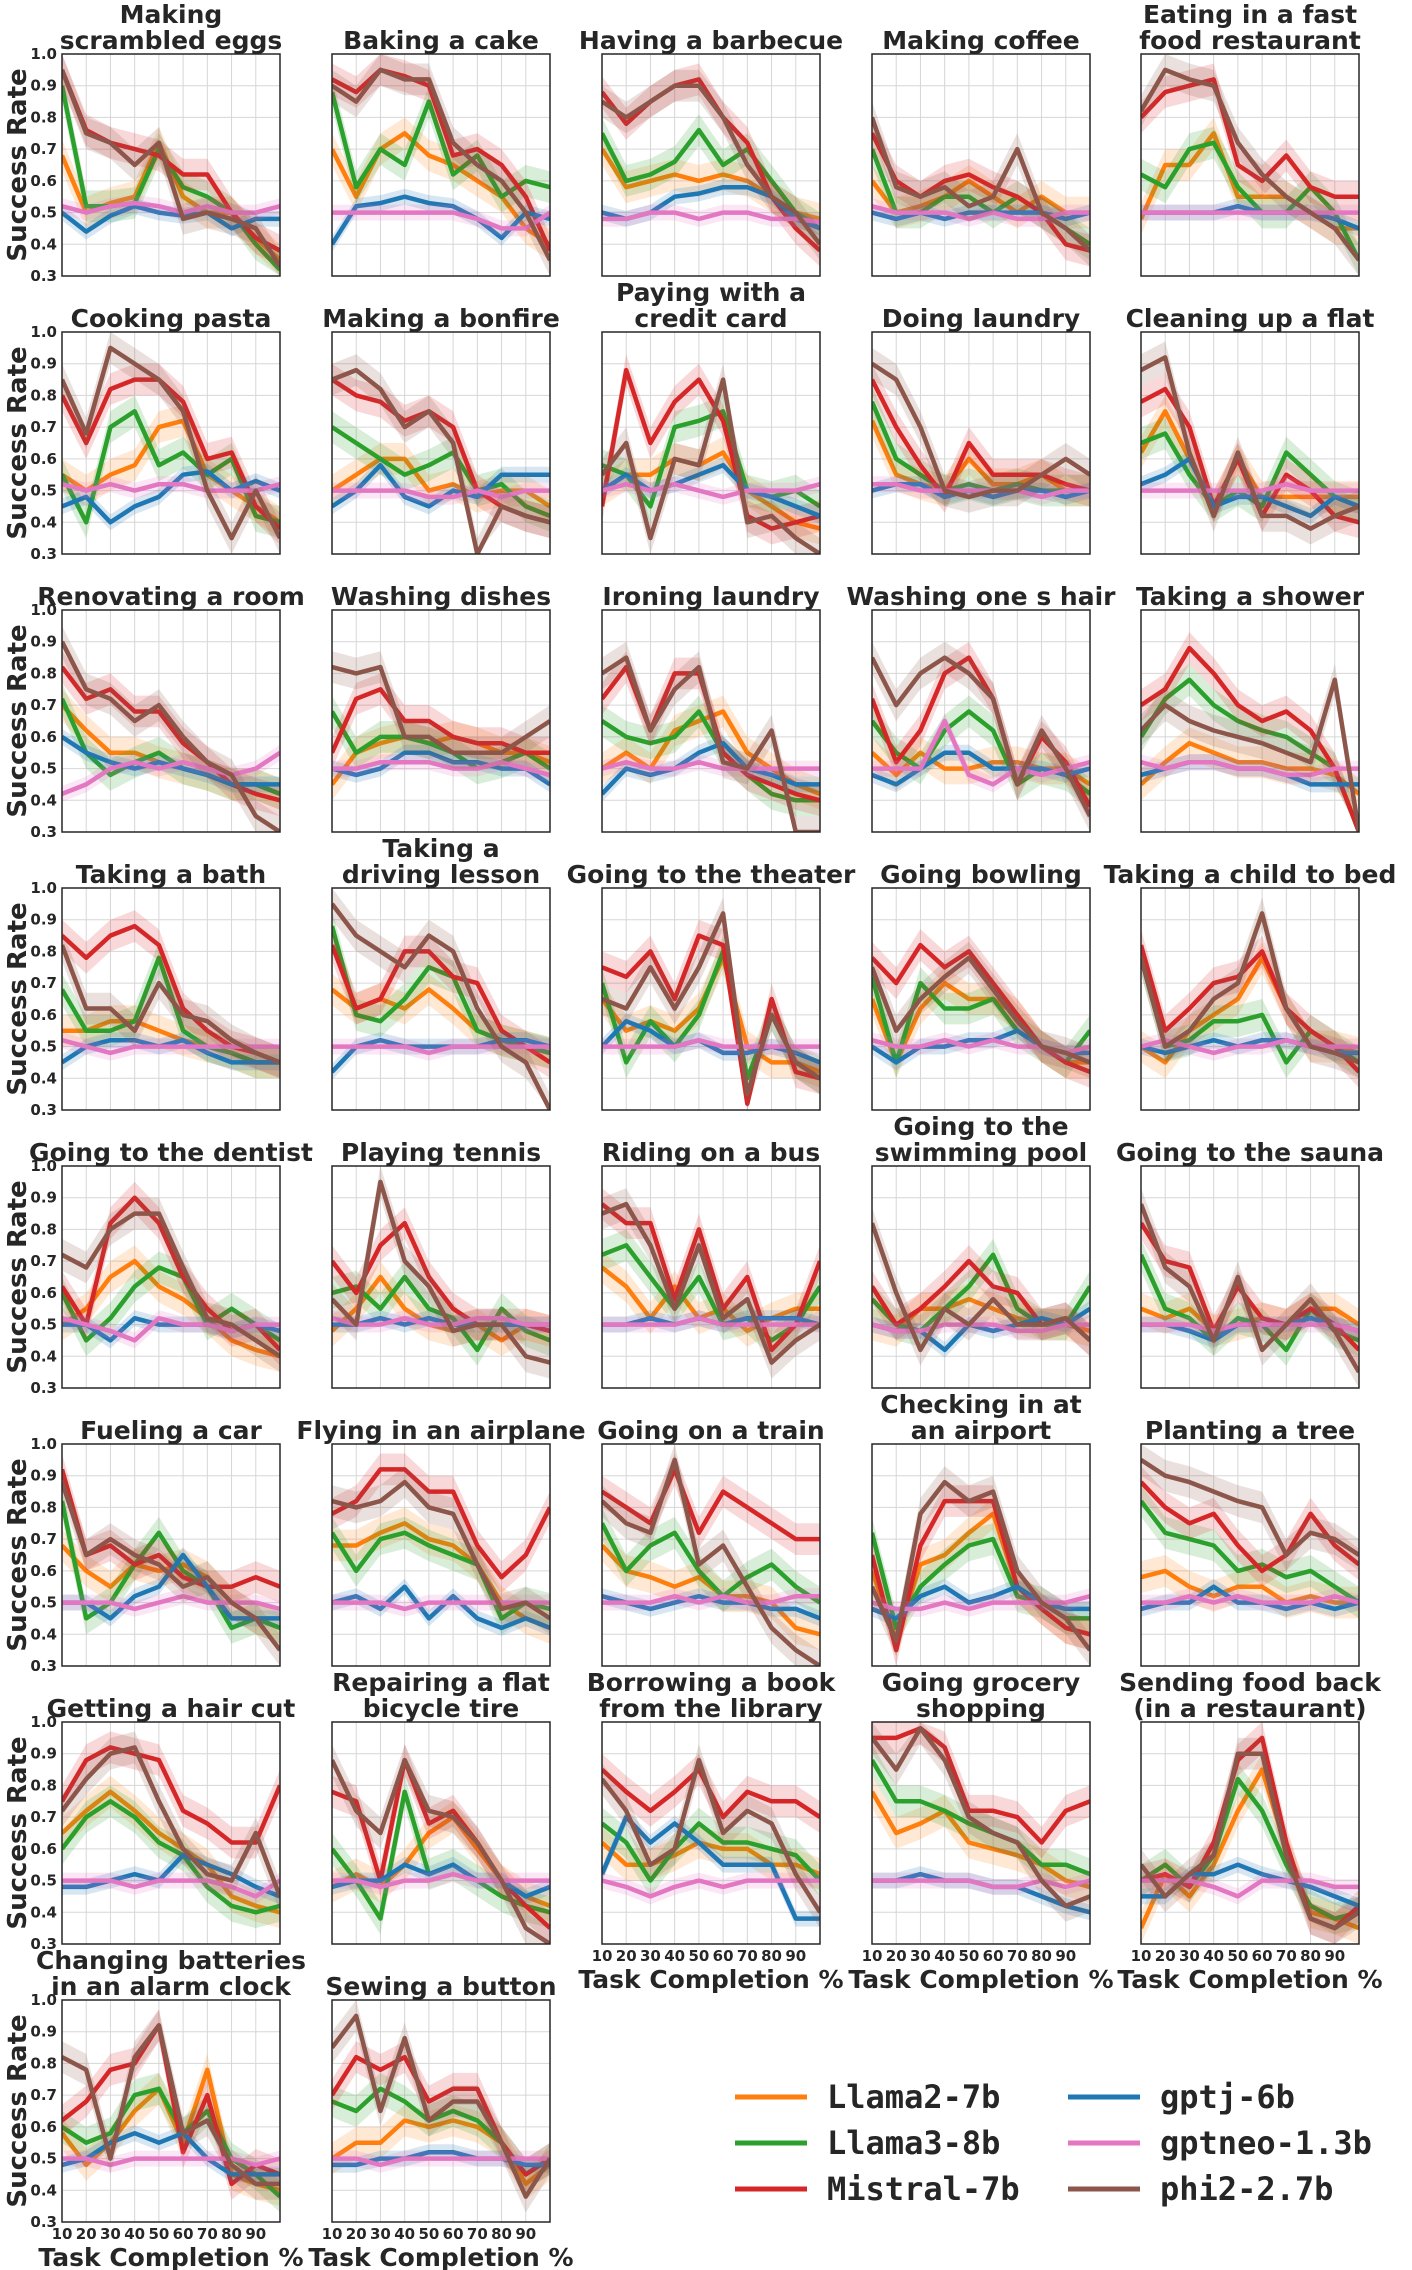  What do you see at coordinates (711, 1263) in the screenshot?
I see `panel: Riding on a bus` at bounding box center [711, 1263].